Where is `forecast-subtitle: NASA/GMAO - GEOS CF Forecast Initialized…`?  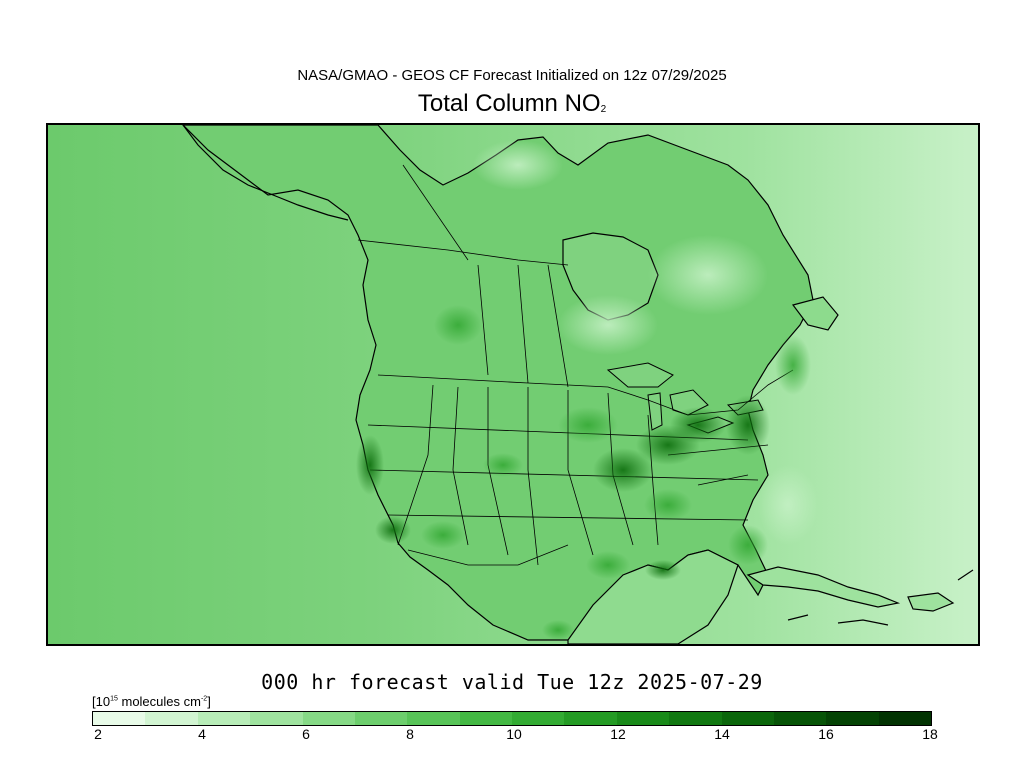 forecast-subtitle: NASA/GMAO - GEOS CF Forecast Initialized… is located at coordinates (512, 75).